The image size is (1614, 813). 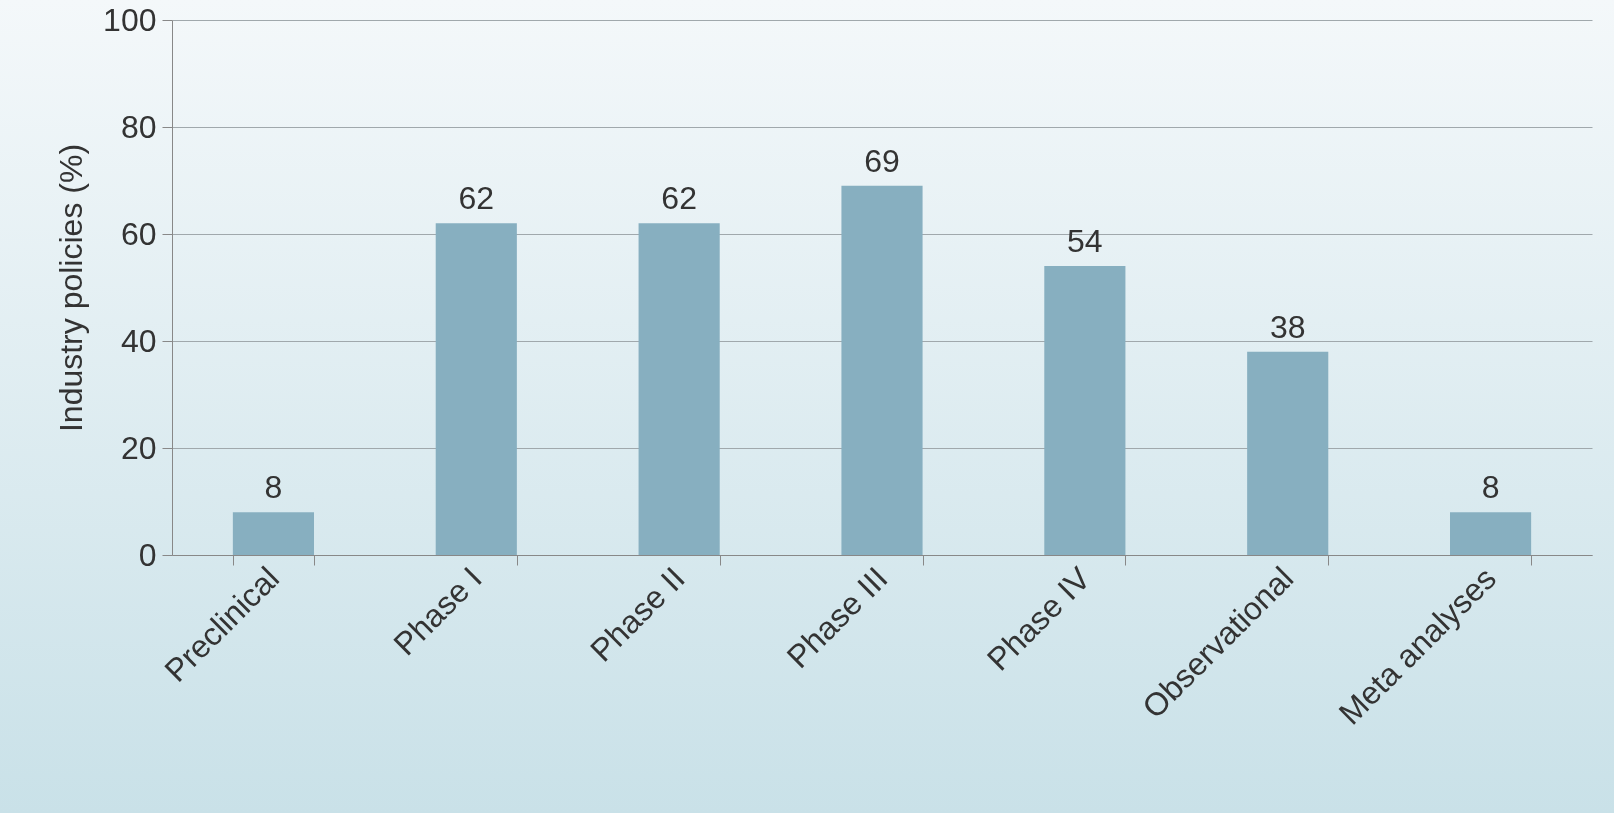 What do you see at coordinates (1287, 326) in the screenshot?
I see `data-label: 38` at bounding box center [1287, 326].